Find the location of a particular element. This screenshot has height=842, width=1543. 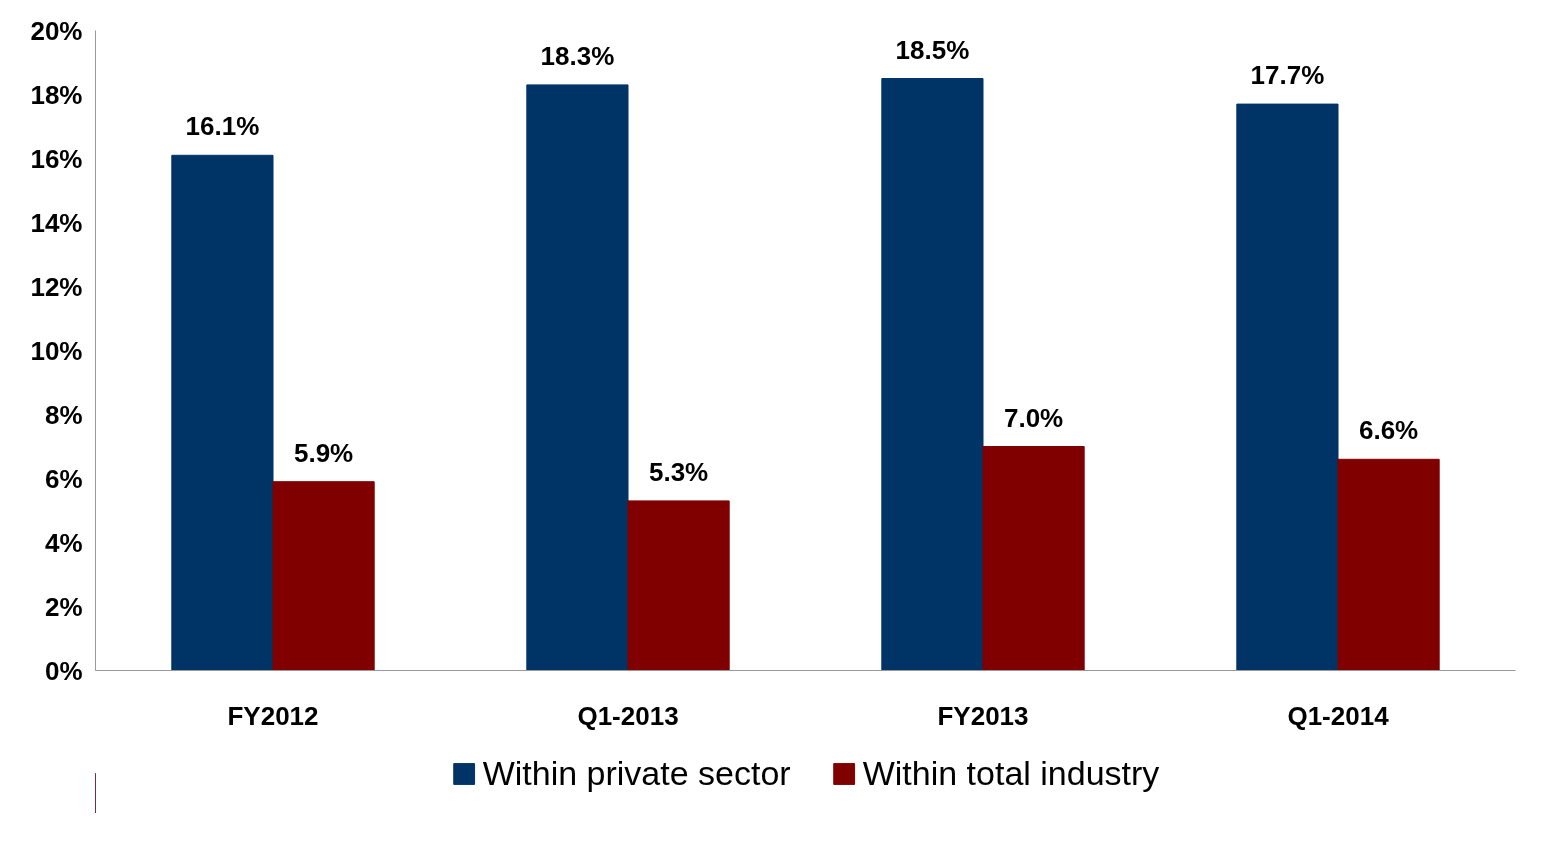

data-label: 17.7% is located at coordinates (1287, 75).